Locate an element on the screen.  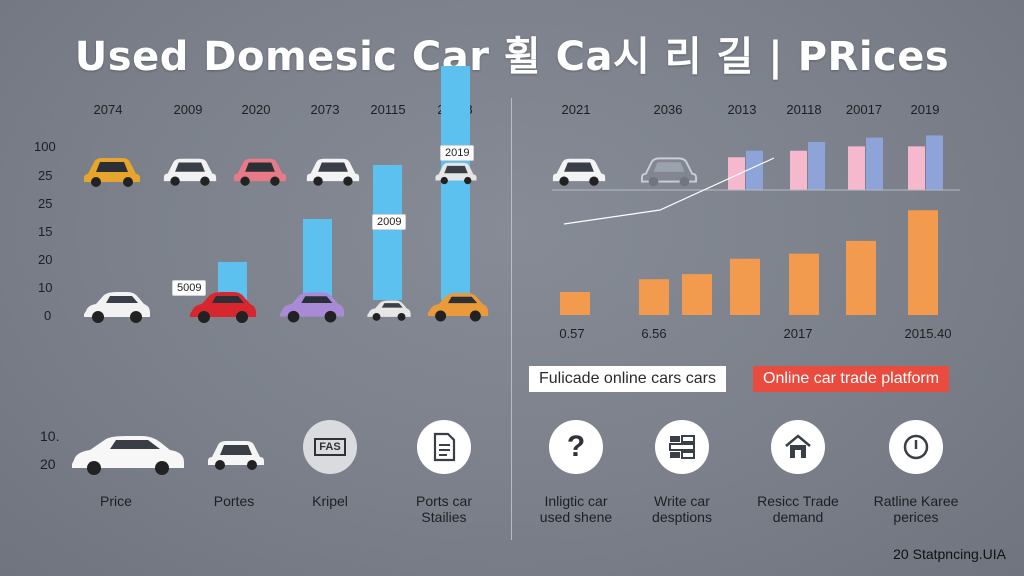
x-axis-label: 2017 is located at coordinates (798, 333).